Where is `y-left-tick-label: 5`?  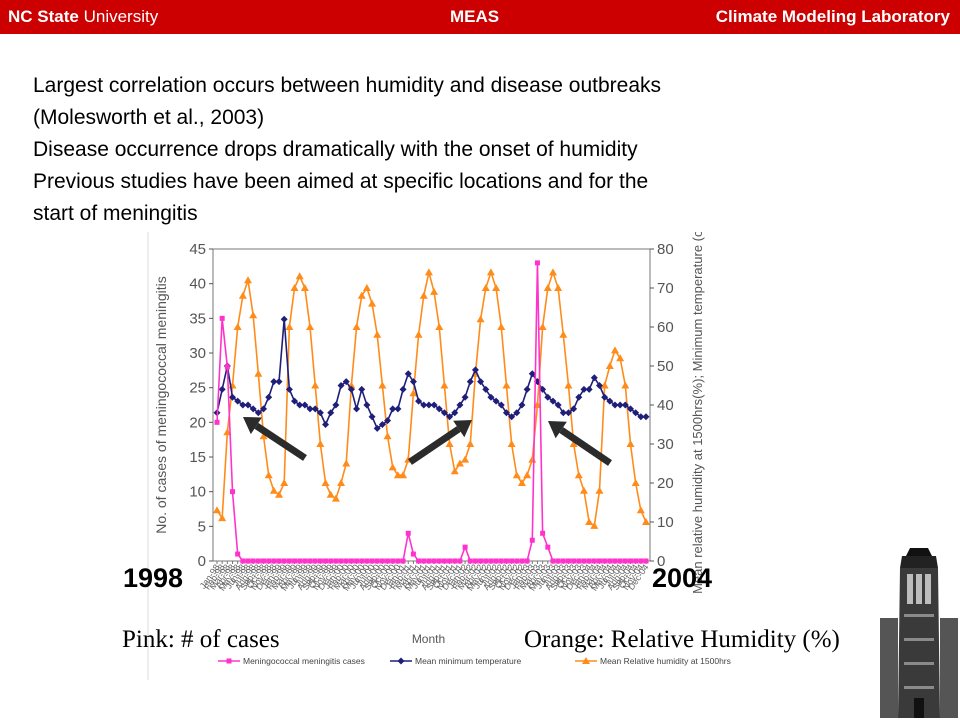 y-left-tick-label: 5 is located at coordinates (202, 526).